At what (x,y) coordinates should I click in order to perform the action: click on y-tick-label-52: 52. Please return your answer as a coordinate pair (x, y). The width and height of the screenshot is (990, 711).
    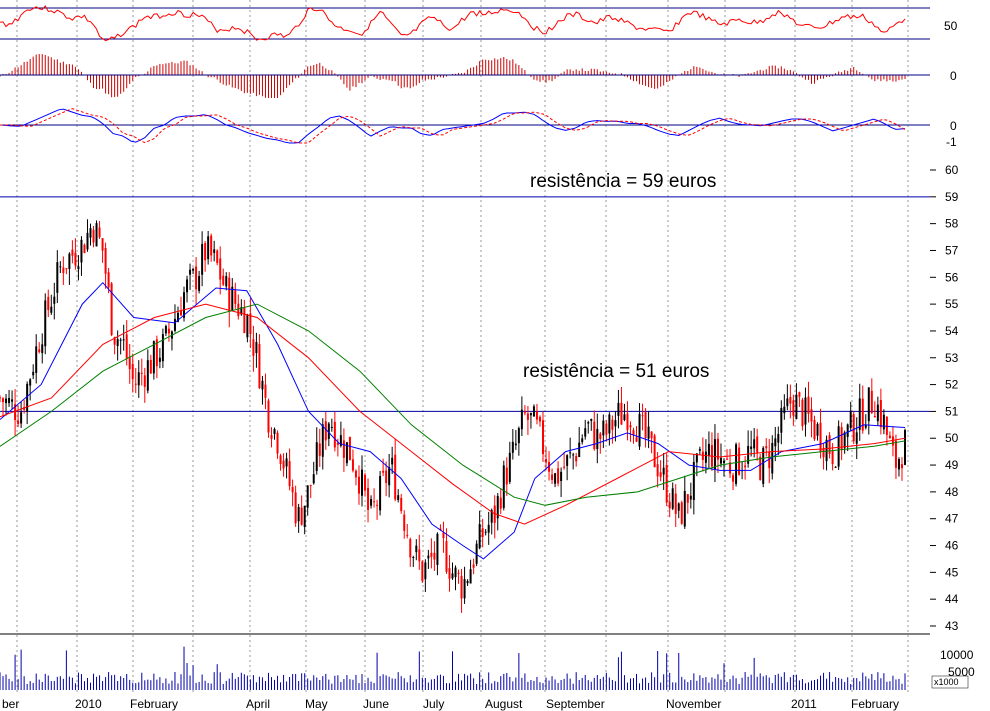
    Looking at the image, I should click on (952, 385).